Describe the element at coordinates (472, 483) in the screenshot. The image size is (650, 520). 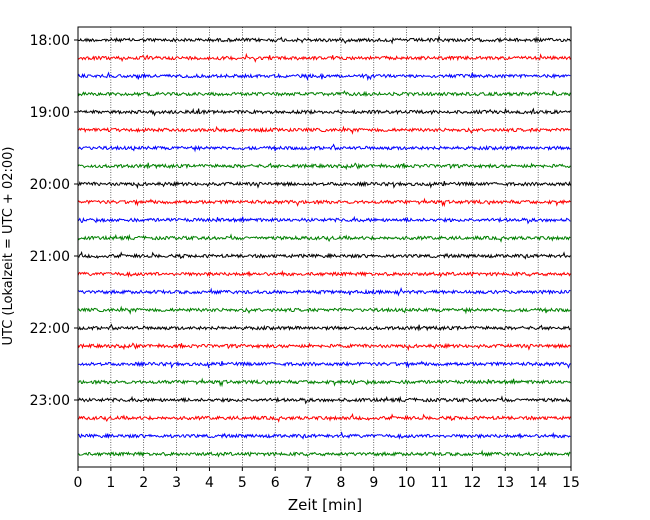
I see `x-tick-label: 12` at that location.